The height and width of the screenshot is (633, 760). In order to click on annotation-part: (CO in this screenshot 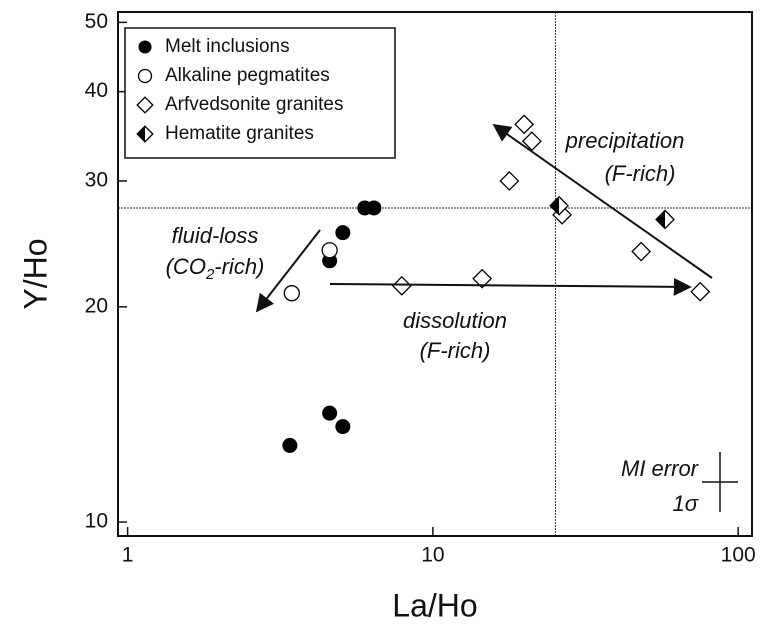, I will do `click(186, 266)`.